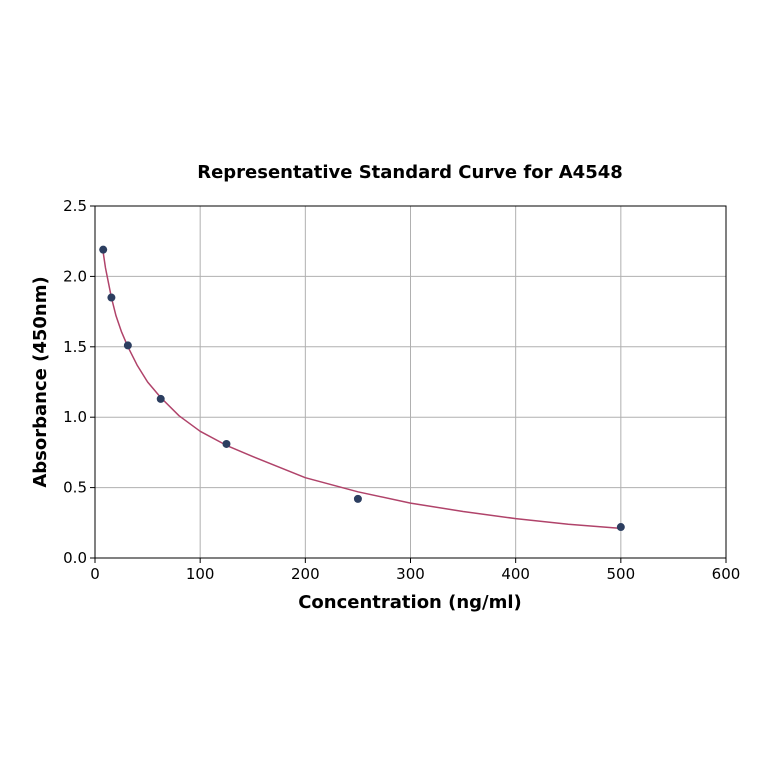  Describe the element at coordinates (726, 574) in the screenshot. I see `x-tick-label: 600` at that location.